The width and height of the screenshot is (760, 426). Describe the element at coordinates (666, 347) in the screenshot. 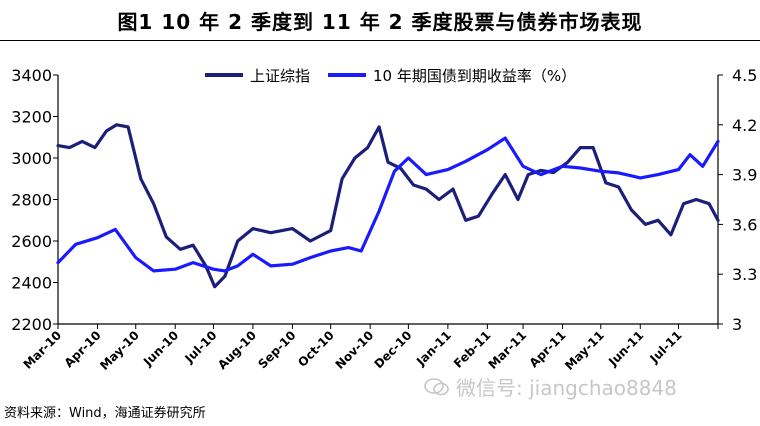

I see `x-tick-label: Jul-11` at that location.